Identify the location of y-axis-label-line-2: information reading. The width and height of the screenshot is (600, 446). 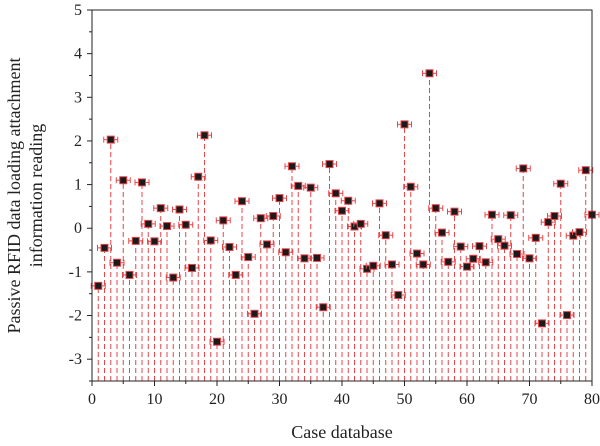
(36, 195).